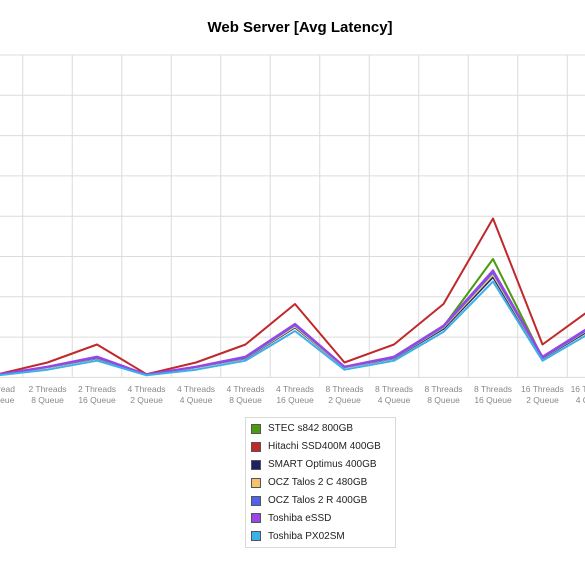  Describe the element at coordinates (443, 394) in the screenshot. I see `x-tick-label: 8 Threads 8 Queue` at that location.